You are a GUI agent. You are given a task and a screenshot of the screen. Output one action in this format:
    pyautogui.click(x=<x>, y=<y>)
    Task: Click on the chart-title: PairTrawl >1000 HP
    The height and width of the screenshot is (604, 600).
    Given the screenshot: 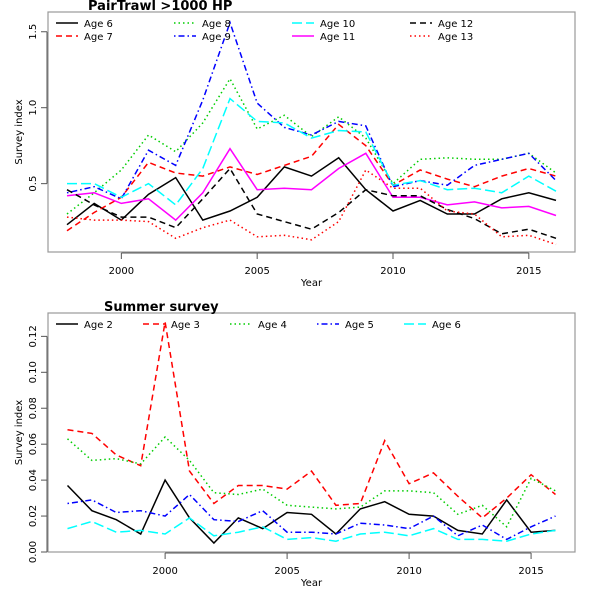 What is the action you would take?
    pyautogui.click(x=160, y=7)
    